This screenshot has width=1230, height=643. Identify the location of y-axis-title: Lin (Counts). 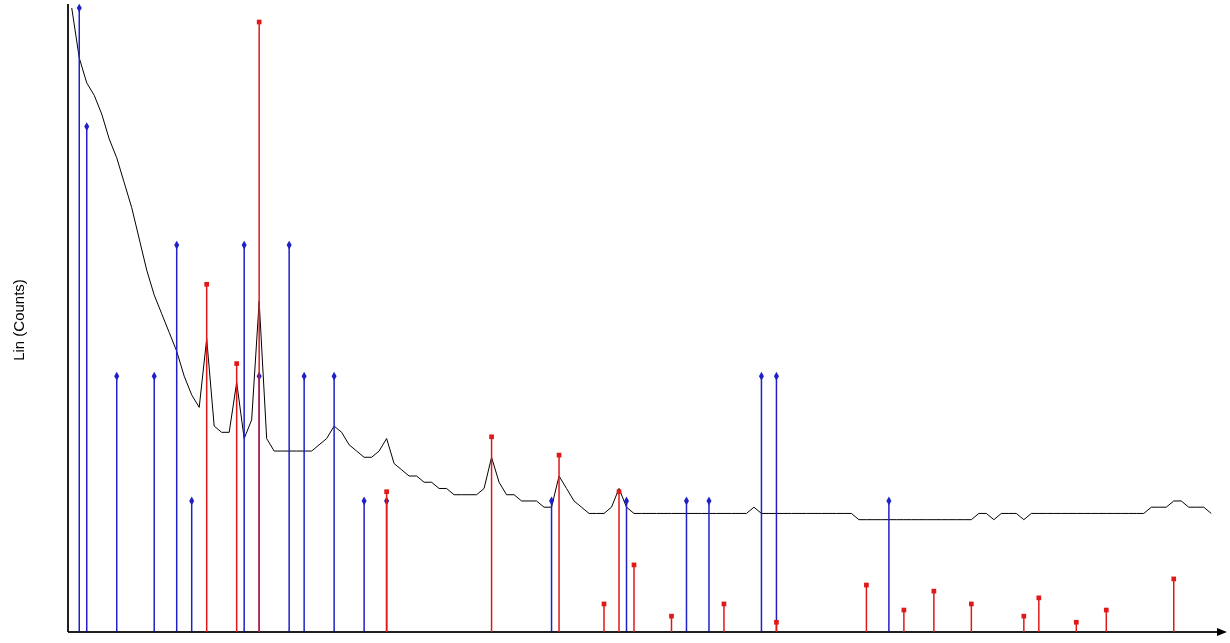
(18, 320).